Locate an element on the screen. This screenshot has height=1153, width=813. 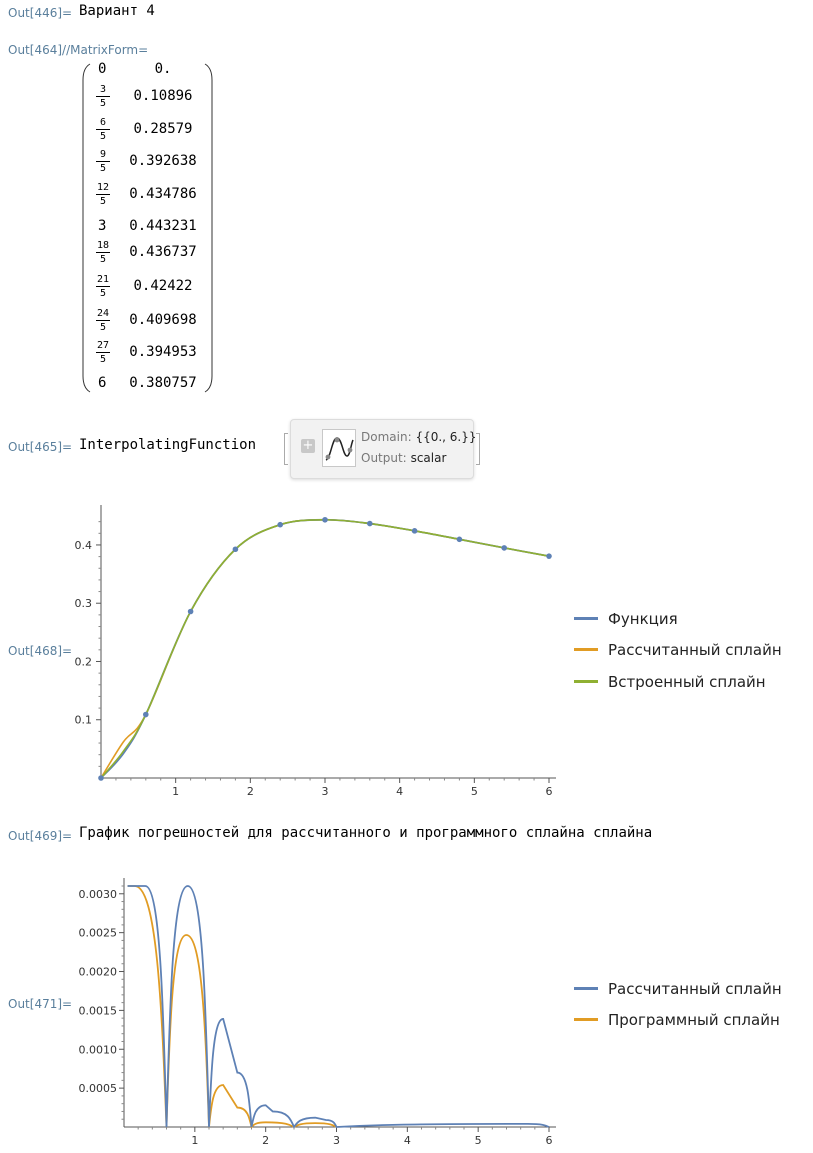
function-line is located at coordinates (325, 648).